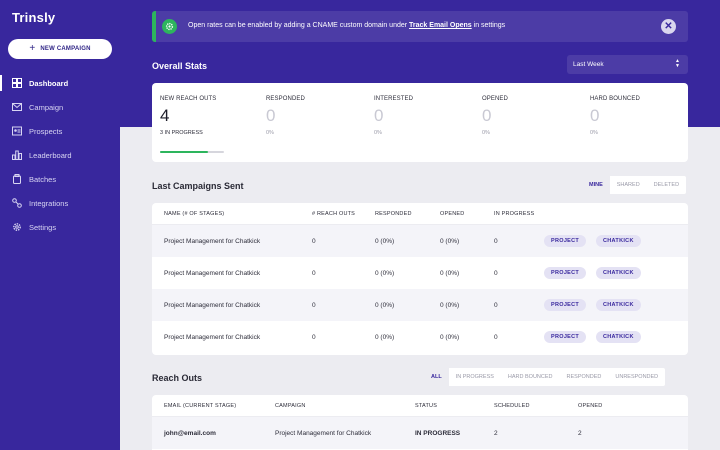 The width and height of the screenshot is (720, 450). Describe the element at coordinates (180, 66) in the screenshot. I see `overall-stats-title: Overall Stats` at that location.